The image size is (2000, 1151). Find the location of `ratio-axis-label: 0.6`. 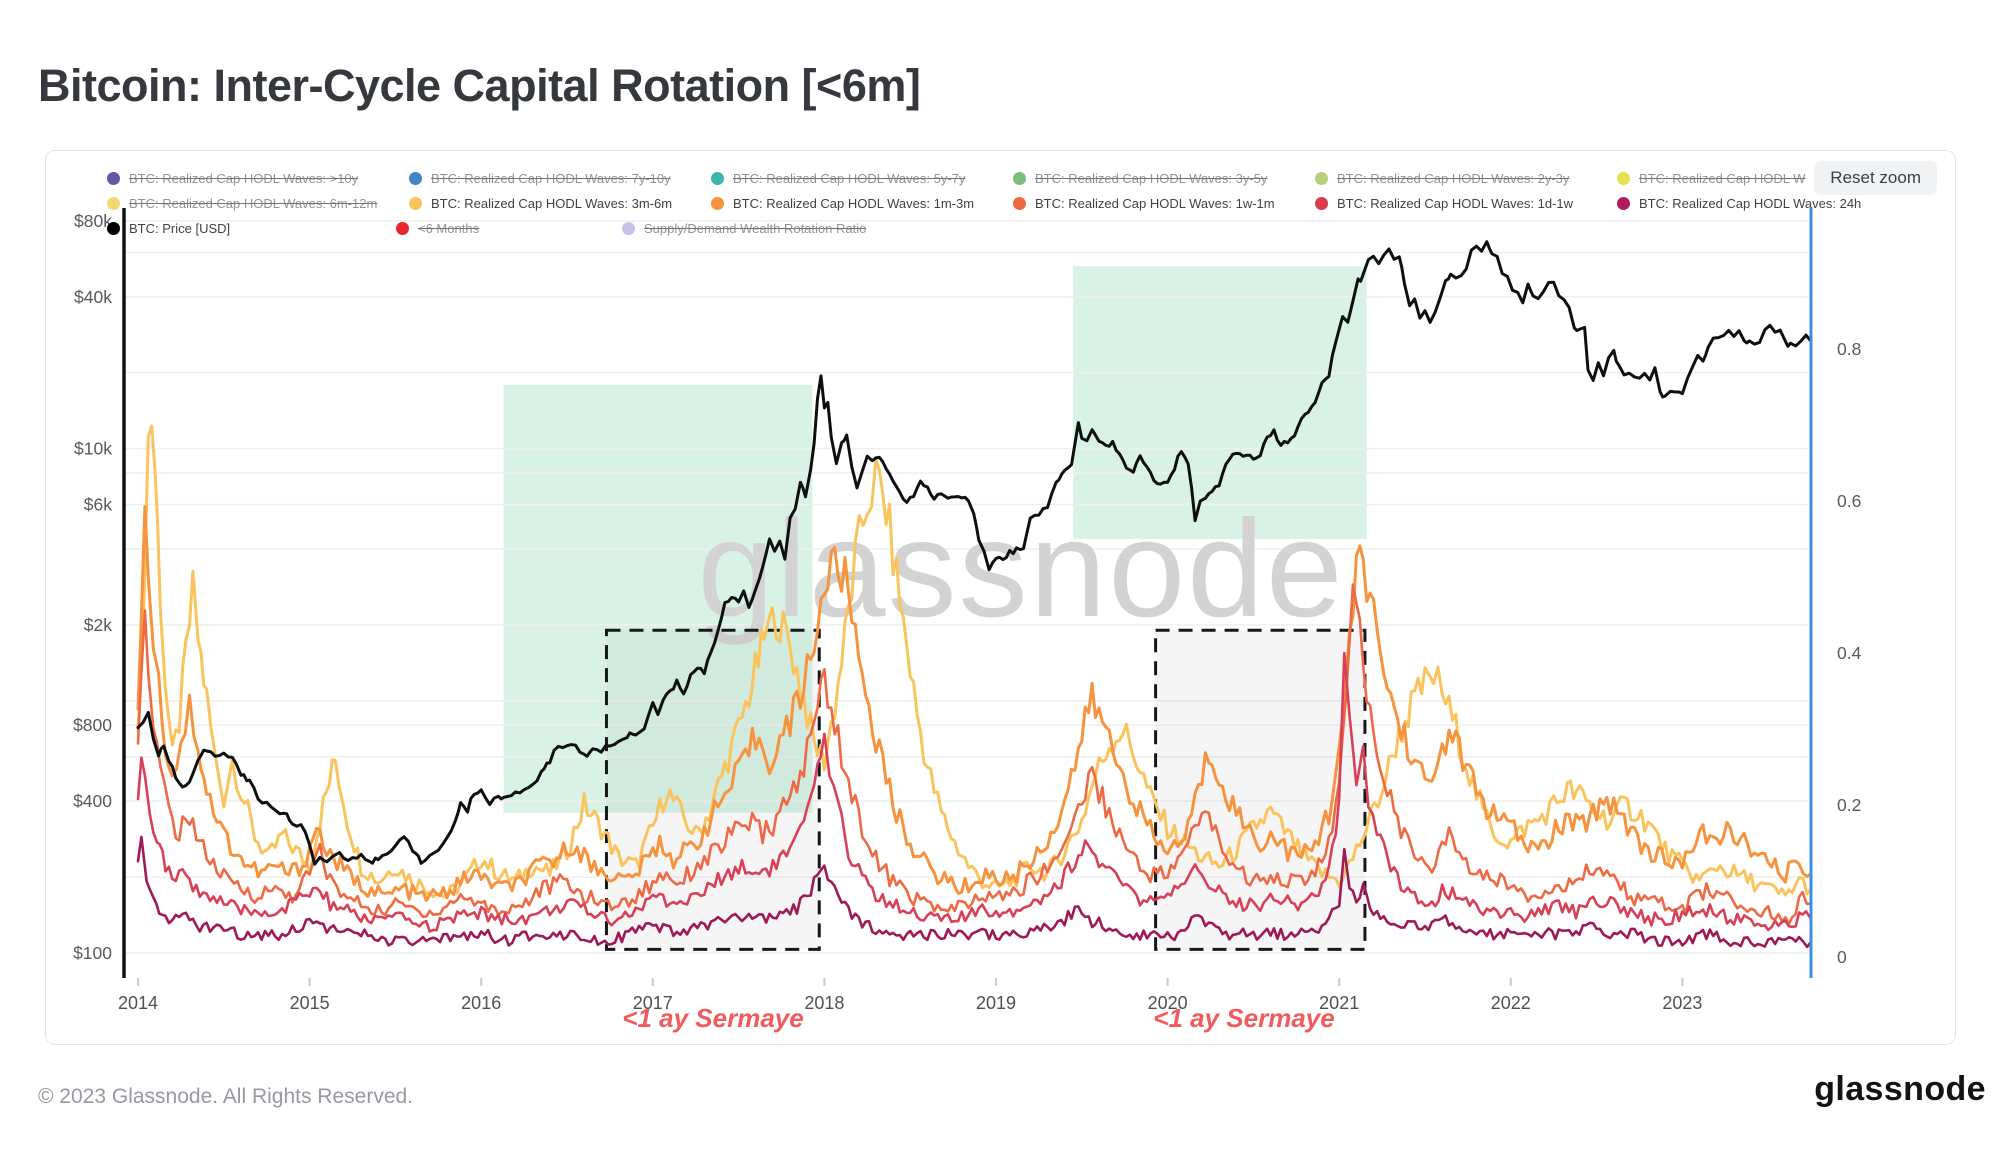

ratio-axis-label: 0.6 is located at coordinates (1849, 501).